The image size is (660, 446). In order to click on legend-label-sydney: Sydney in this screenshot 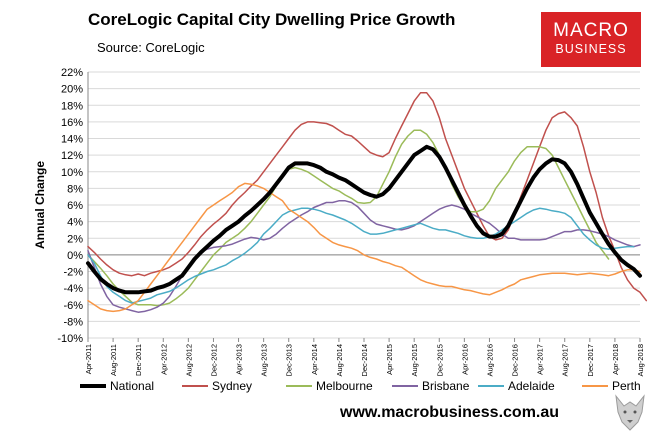, I will do `click(232, 386)`.